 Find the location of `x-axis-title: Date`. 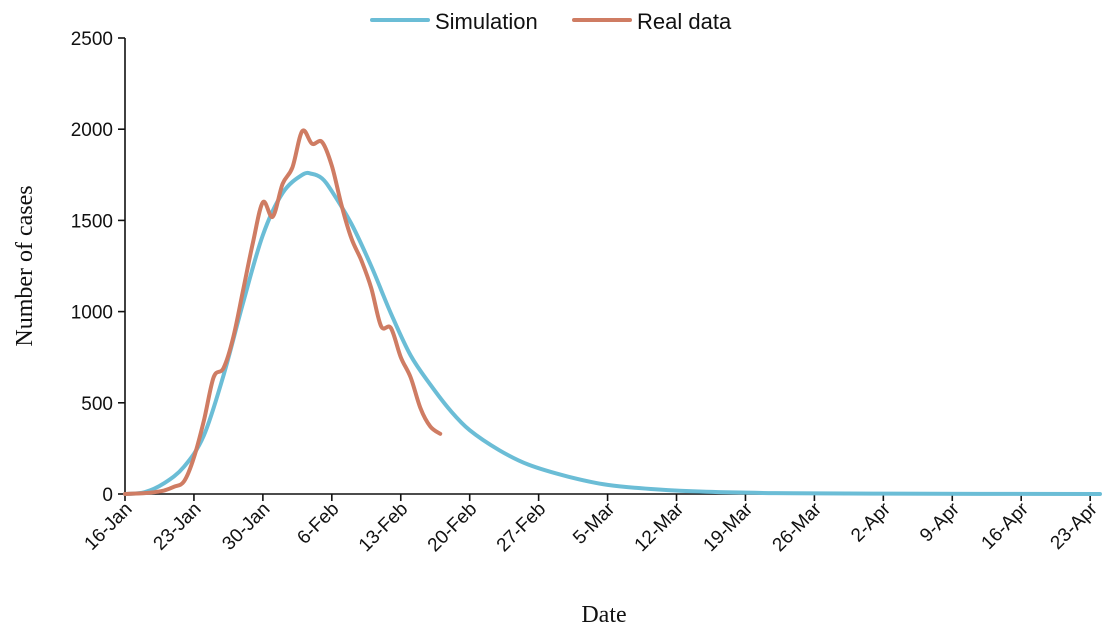

x-axis-title: Date is located at coordinates (603, 615).